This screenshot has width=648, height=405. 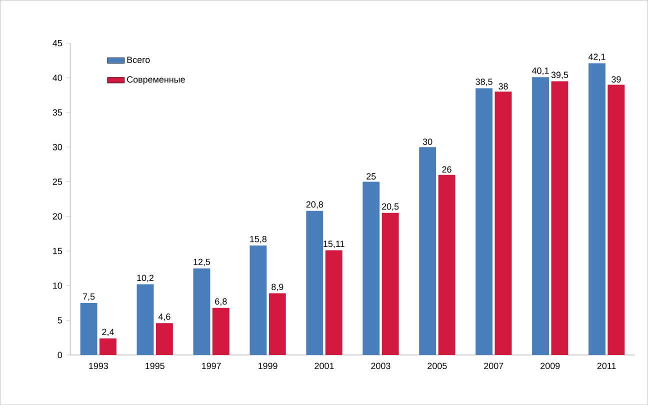 What do you see at coordinates (437, 366) in the screenshot?
I see `x-tick-label: 2005` at bounding box center [437, 366].